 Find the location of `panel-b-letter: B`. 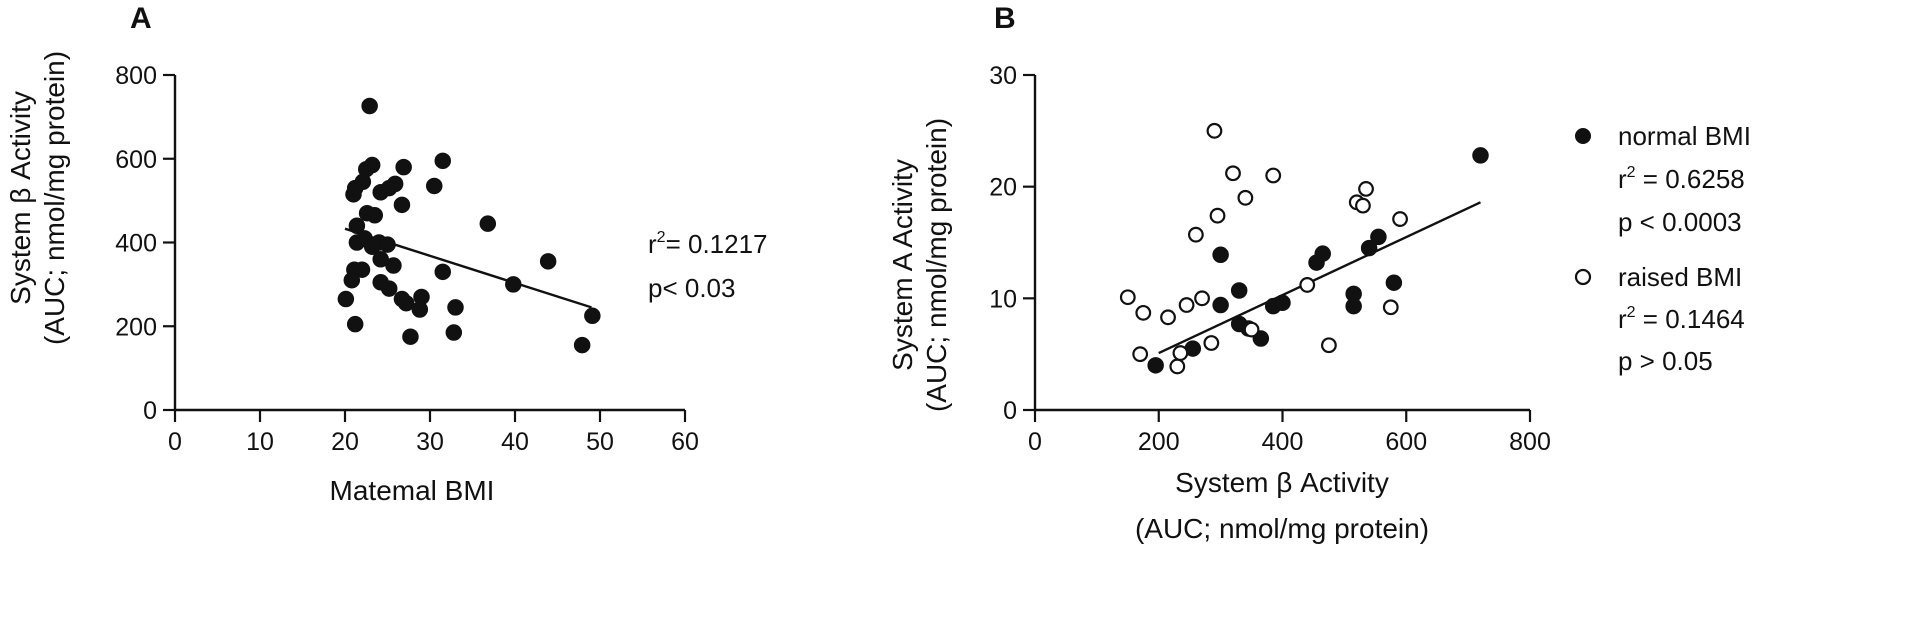

panel-b-letter: B is located at coordinates (1005, 18).